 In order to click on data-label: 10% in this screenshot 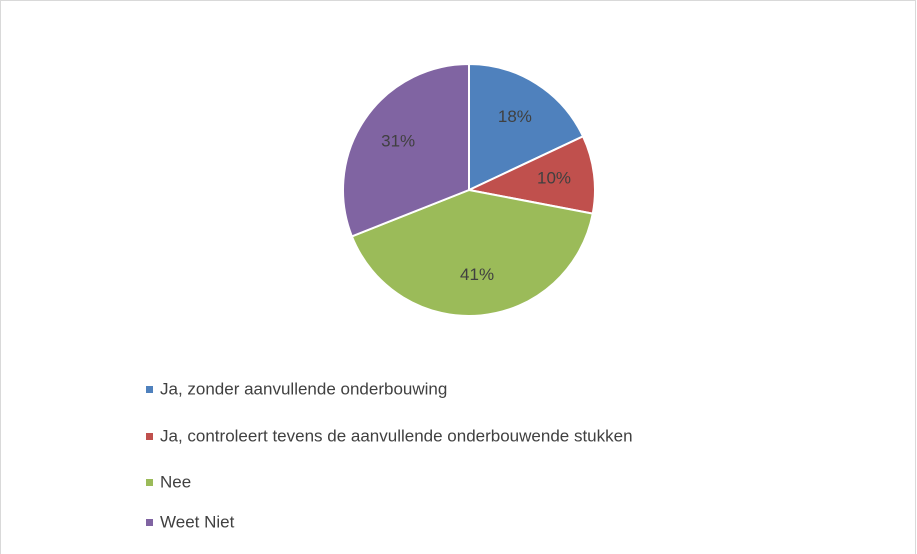, I will do `click(554, 178)`.